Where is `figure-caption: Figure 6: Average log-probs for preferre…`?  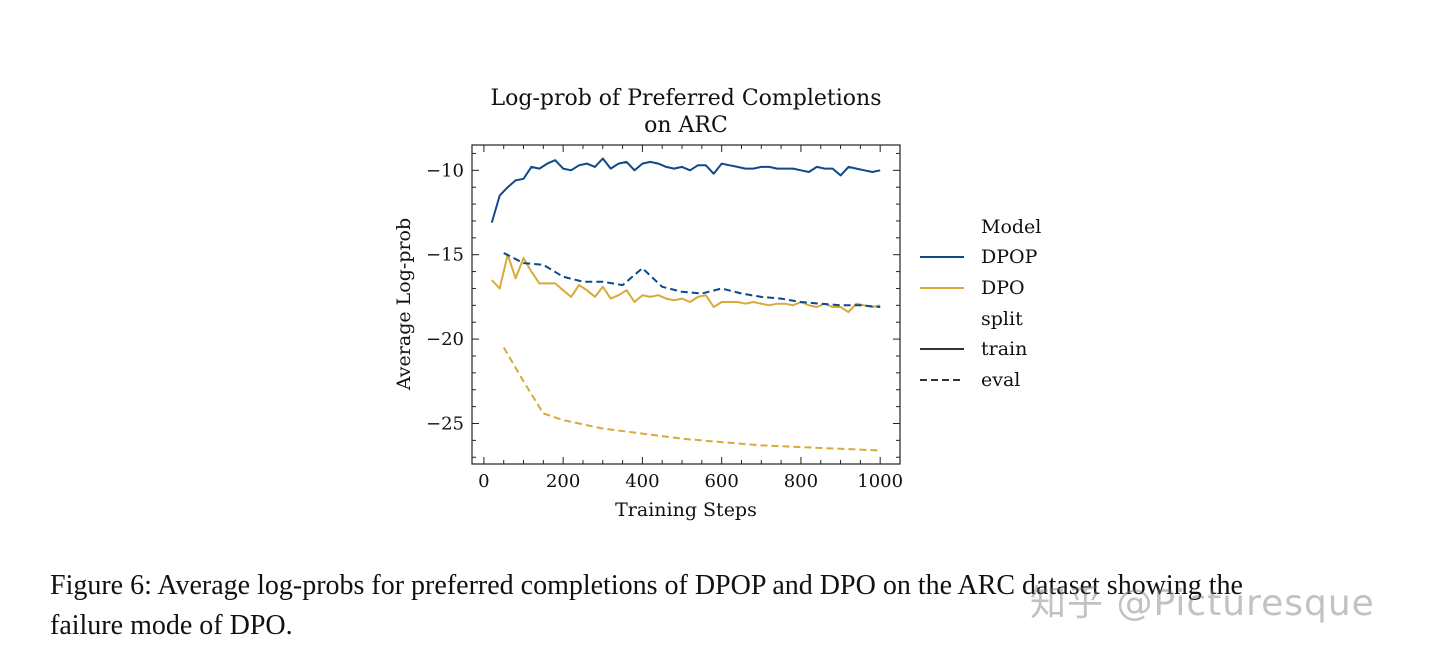 figure-caption: Figure 6: Average log-probs for preferre… is located at coordinates (735, 606).